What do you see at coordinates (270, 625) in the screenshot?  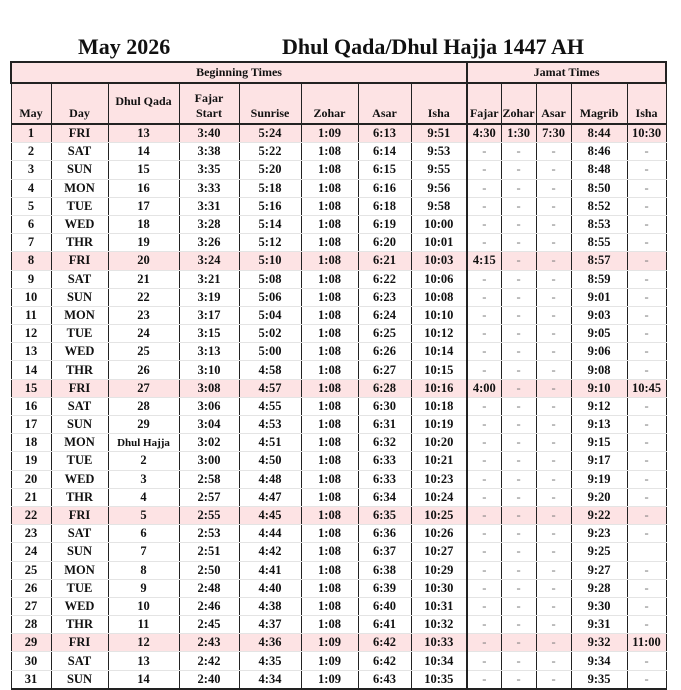 I see `cell-sunrise: 4:37` at bounding box center [270, 625].